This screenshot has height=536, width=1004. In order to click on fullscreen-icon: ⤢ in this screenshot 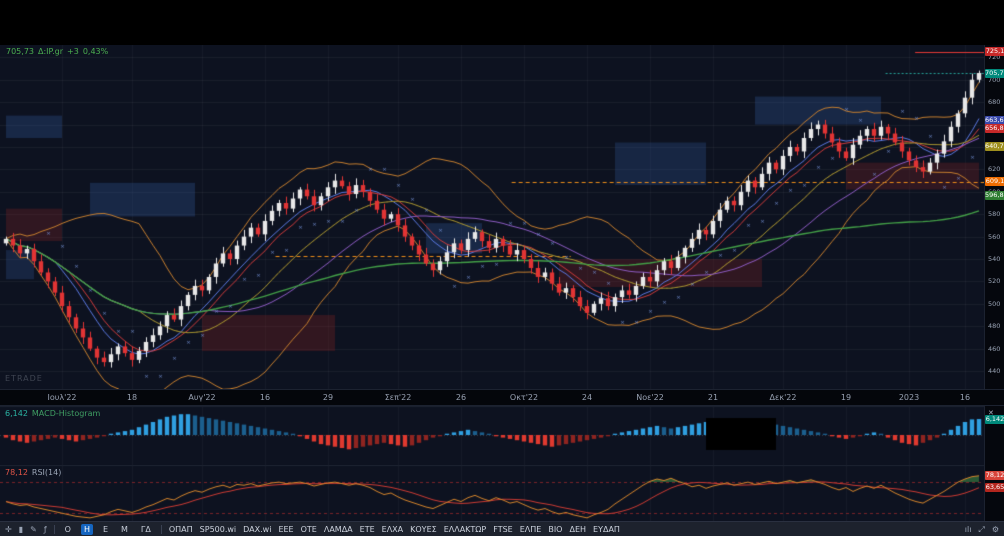, I will do `click(981, 529)`.